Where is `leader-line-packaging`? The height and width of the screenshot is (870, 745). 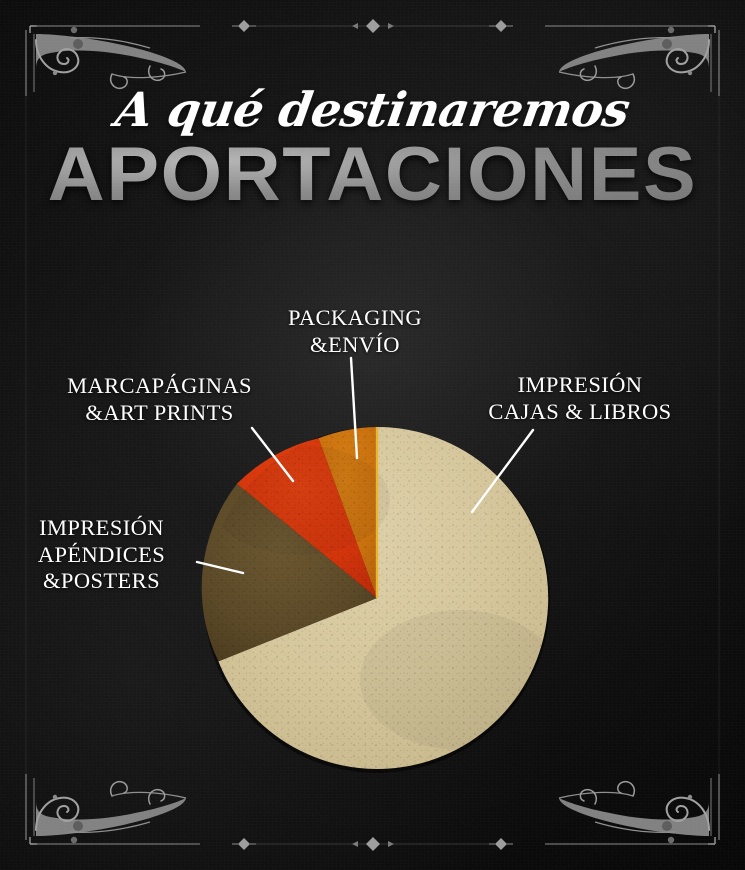
leader-line-packaging is located at coordinates (354, 408).